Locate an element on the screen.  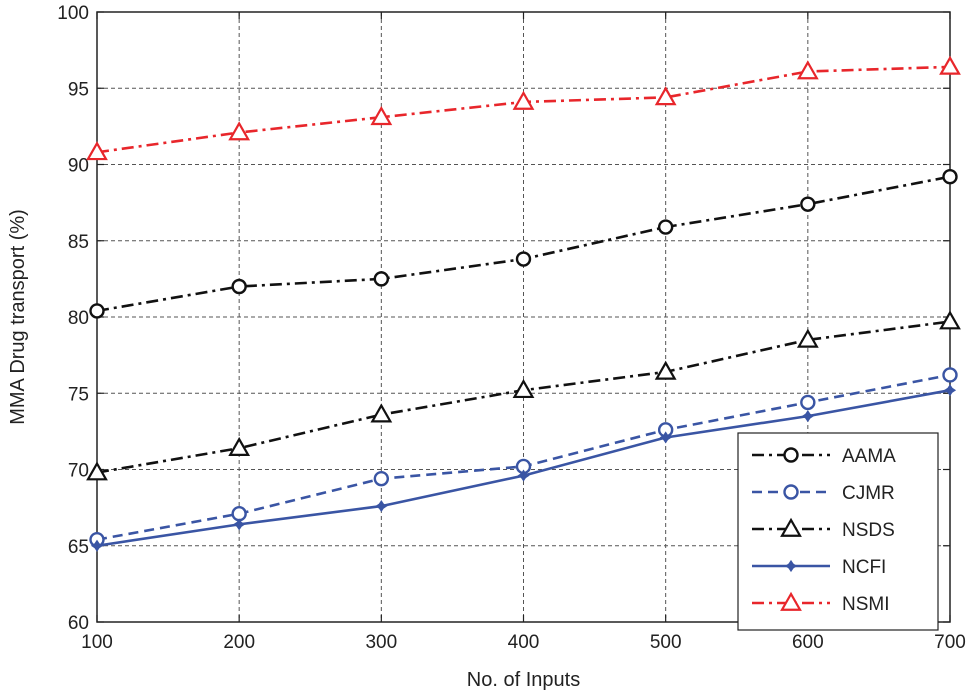
x-tick-label: 200 is located at coordinates (239, 642).